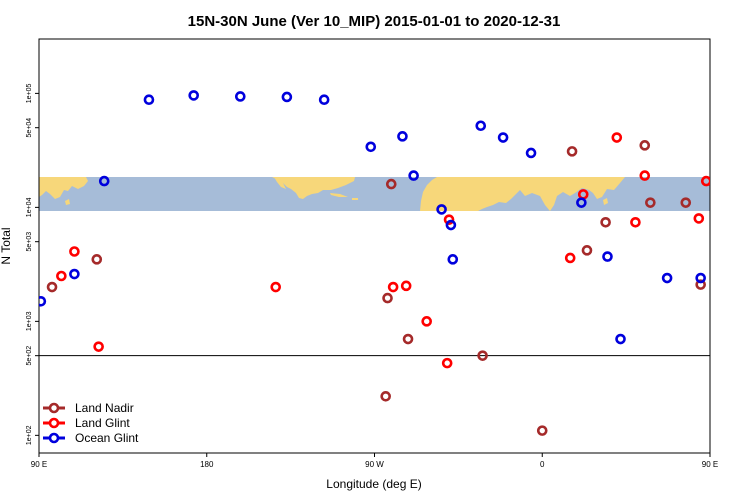  Describe the element at coordinates (605, 201) in the screenshot. I see `land-taiwan-right` at that location.